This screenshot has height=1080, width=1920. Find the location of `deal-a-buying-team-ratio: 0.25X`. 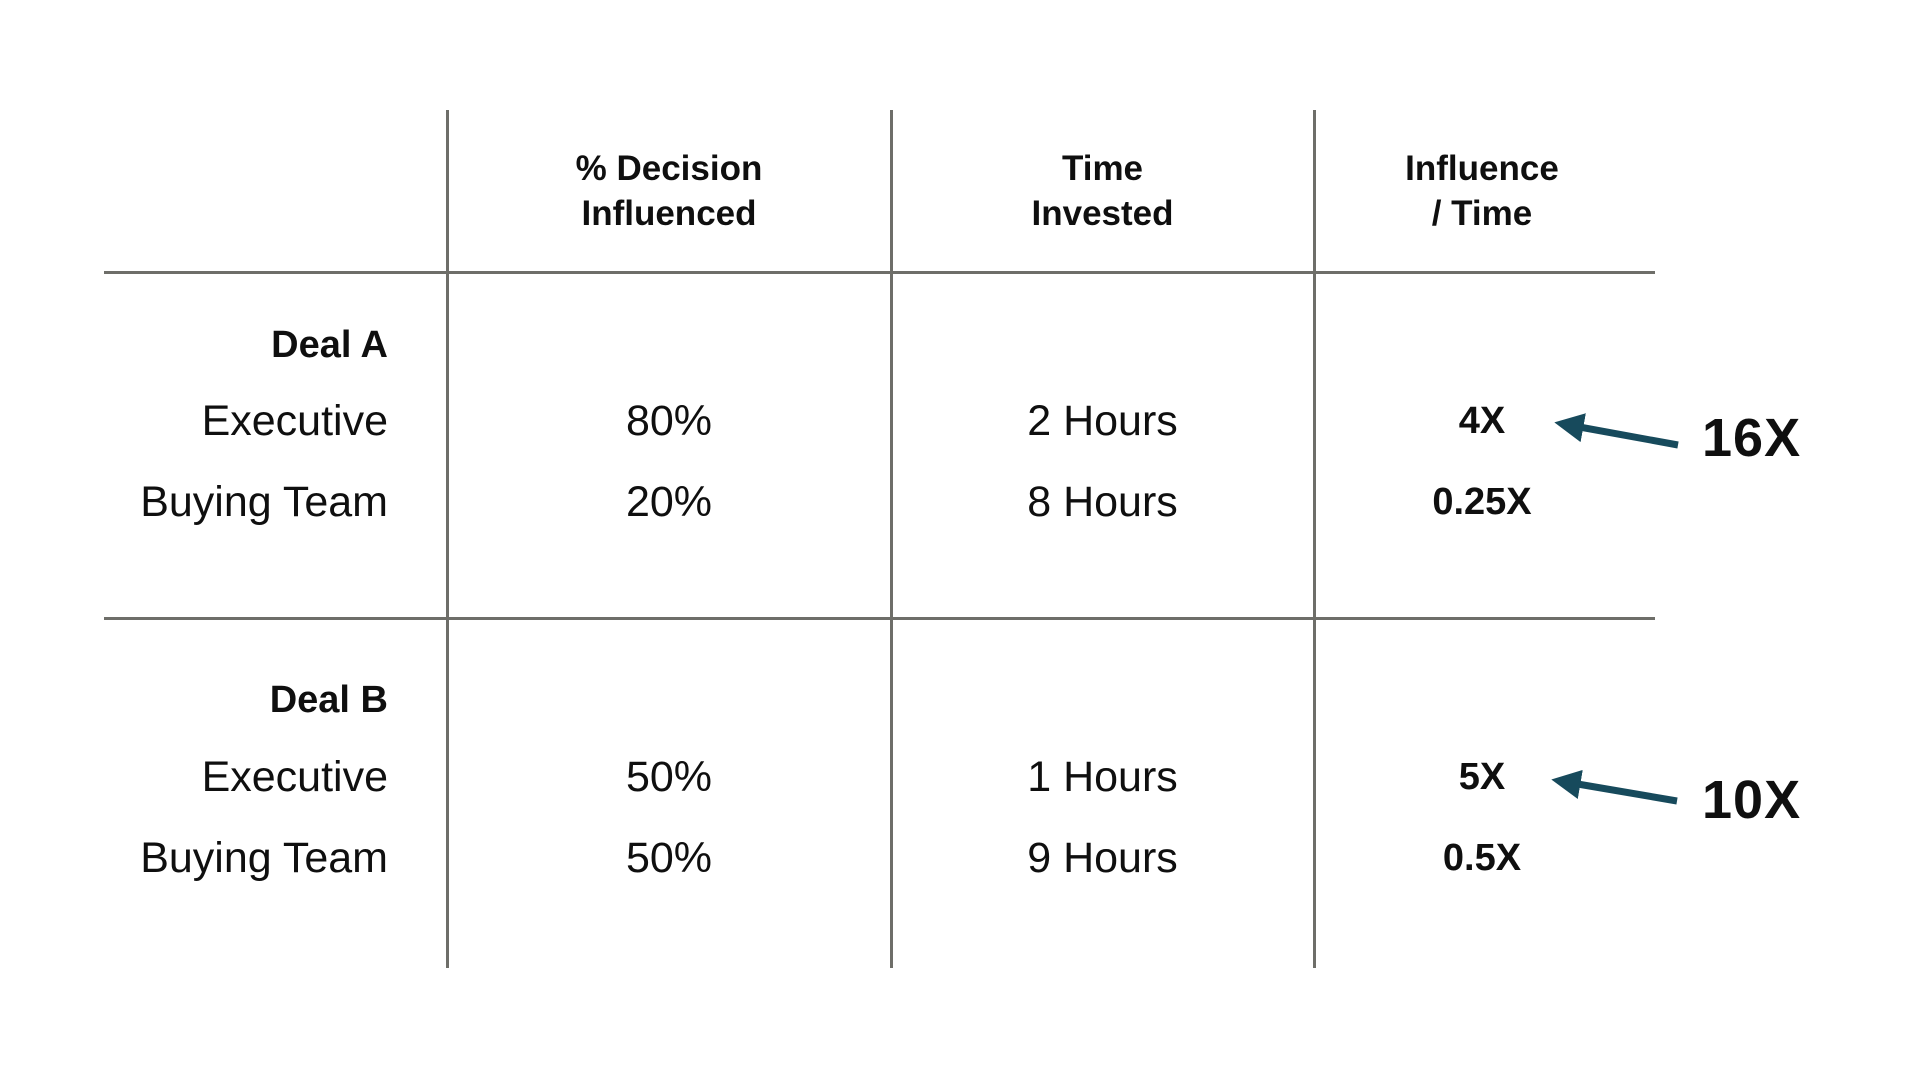

deal-a-buying-team-ratio: 0.25X is located at coordinates (1482, 502).